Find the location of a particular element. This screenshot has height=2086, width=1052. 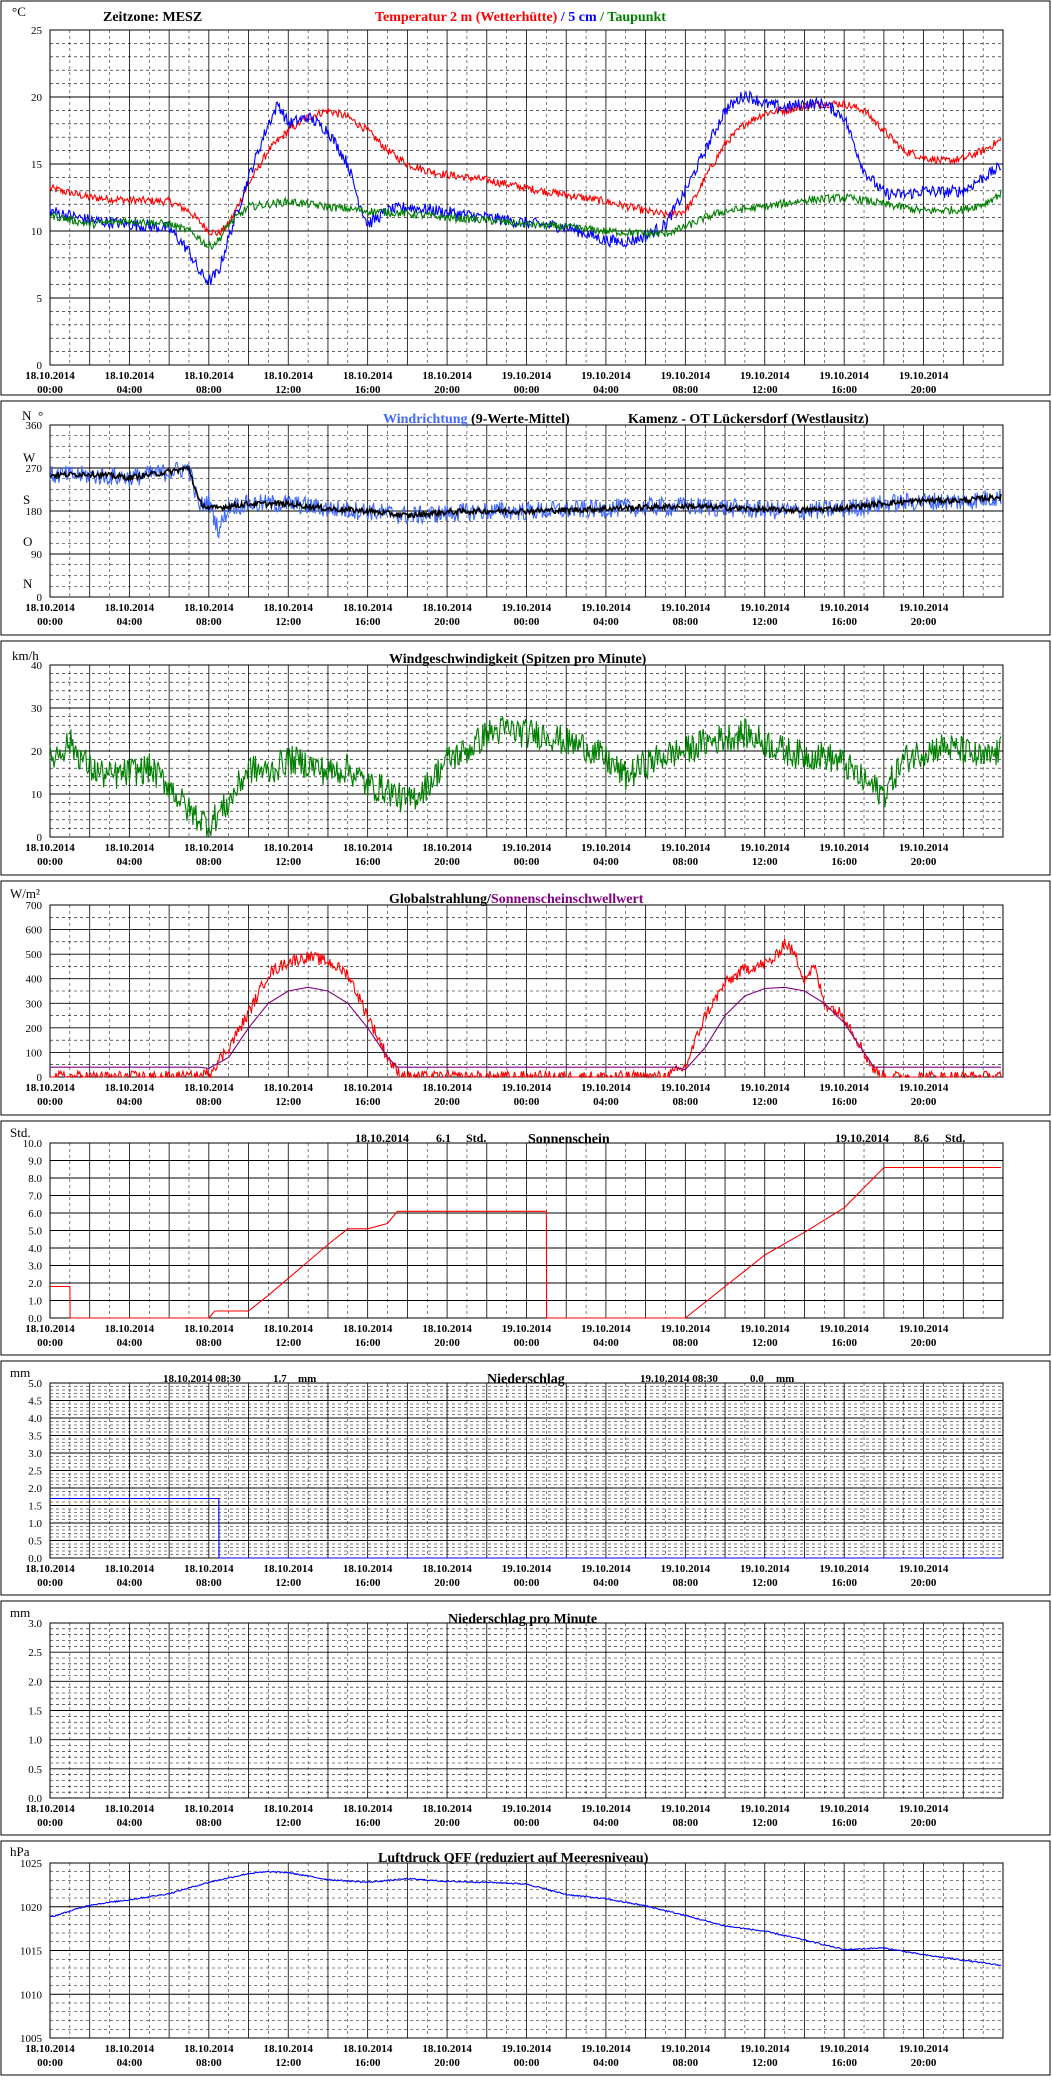

compass-s: S is located at coordinates (26, 499).